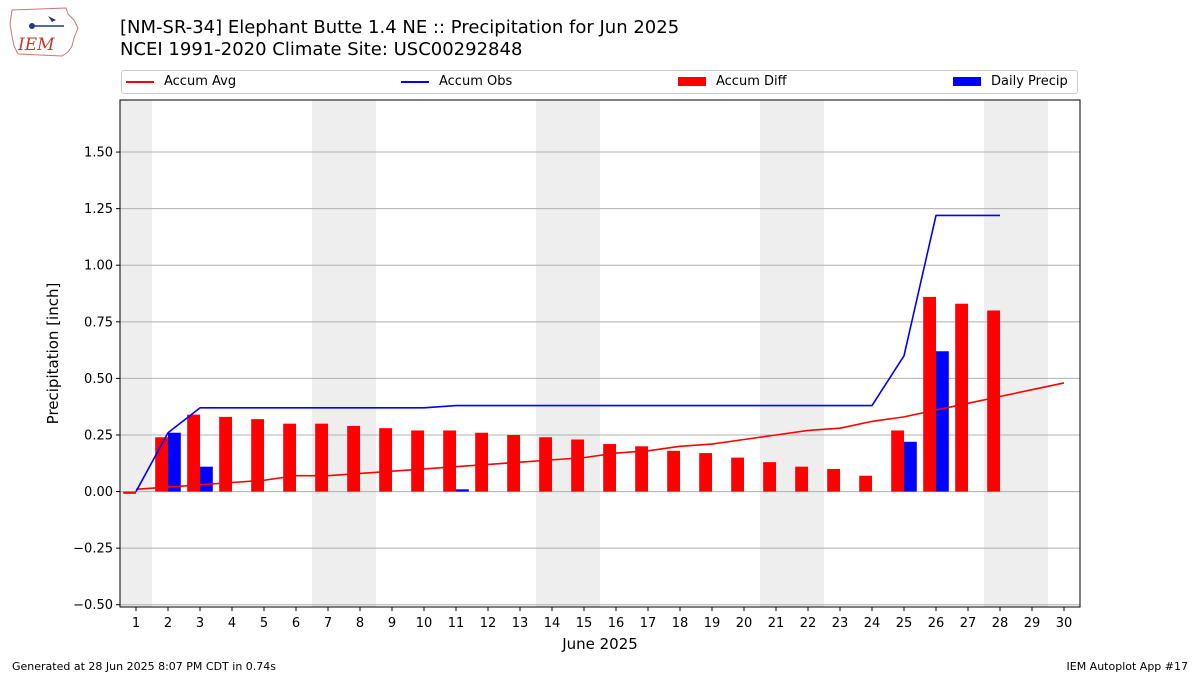 The image size is (1200, 675). Describe the element at coordinates (232, 623) in the screenshot. I see `x-tick-label: 4` at that location.